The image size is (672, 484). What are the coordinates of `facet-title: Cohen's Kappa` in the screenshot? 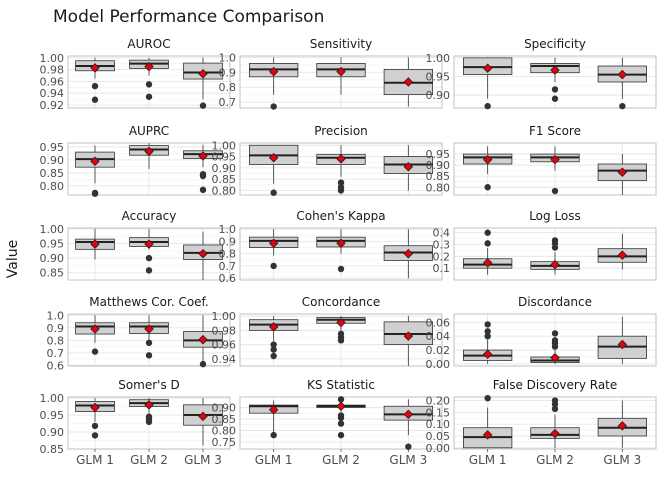 It's located at (340, 216).